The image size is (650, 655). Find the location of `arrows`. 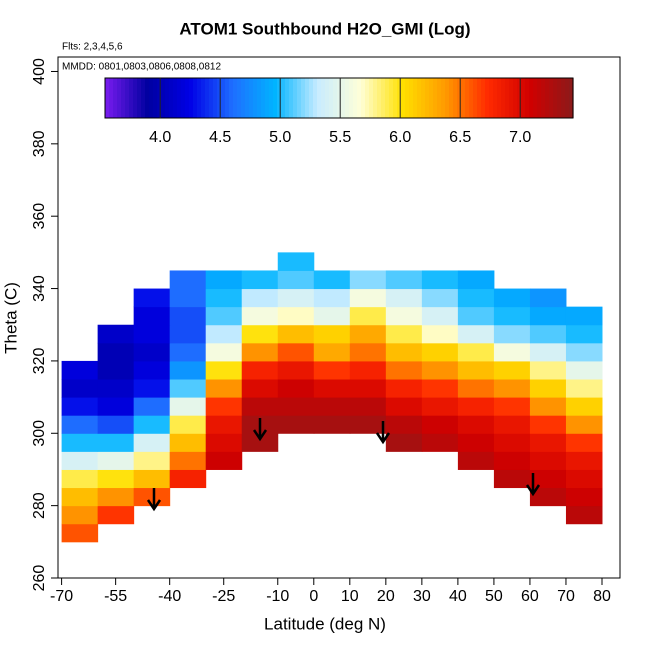

arrows is located at coordinates (343, 465).